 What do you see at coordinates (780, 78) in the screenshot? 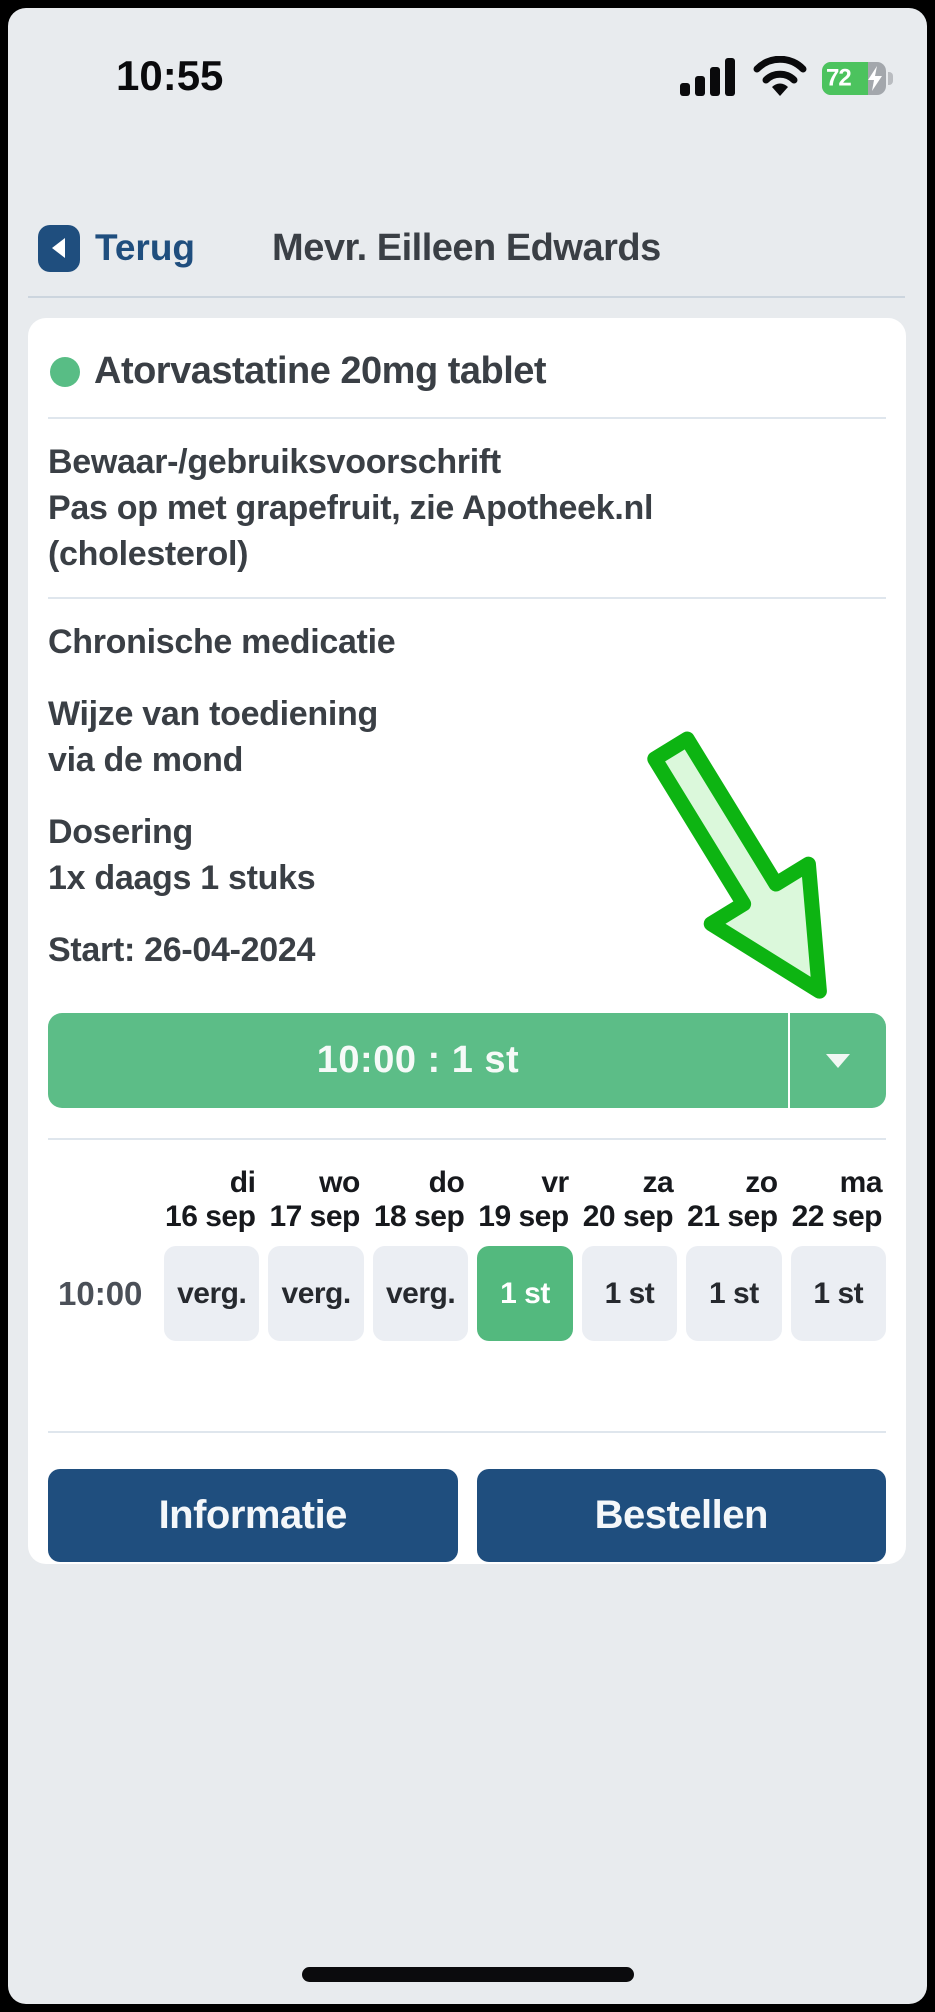
I see `wifi-icon` at bounding box center [780, 78].